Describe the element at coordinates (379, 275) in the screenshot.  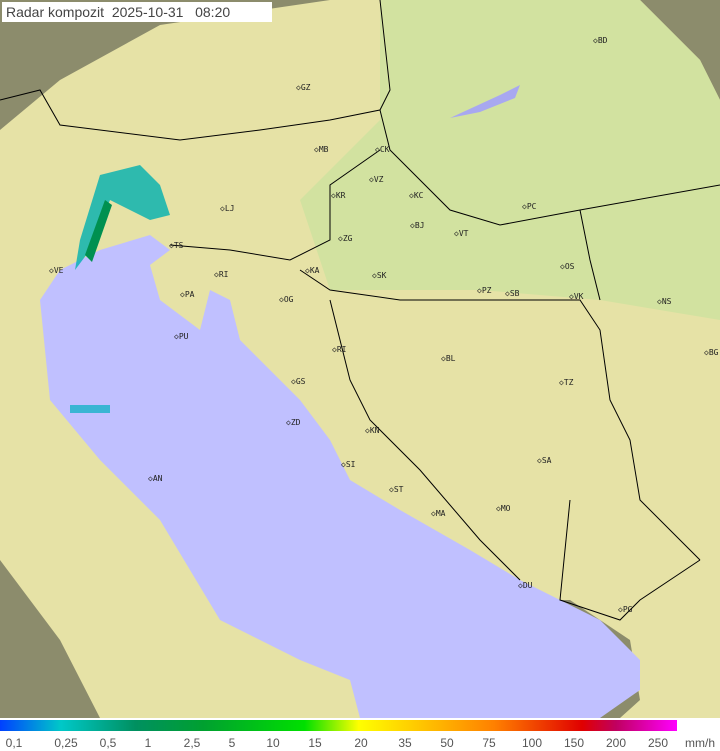
I see `city-label: ◇SK` at that location.